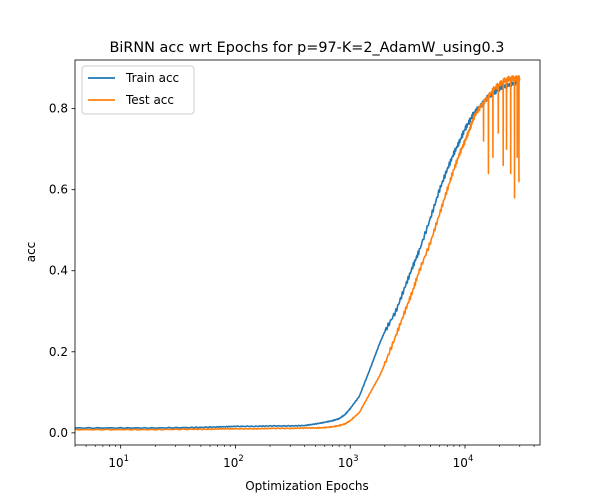 Image resolution: width=600 pixels, height=500 pixels. Describe the element at coordinates (463, 462) in the screenshot. I see `x-tick-label: 10⁴` at that location.